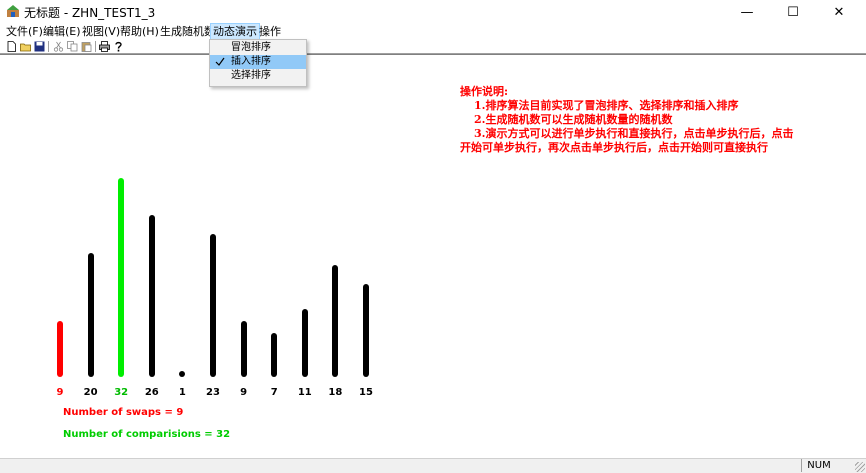 This screenshot has height=473, width=866. I want to click on instructions-line: 3.演示方式可以进行单步执行和直接执行，点击单步执行后，点击, so click(634, 133).